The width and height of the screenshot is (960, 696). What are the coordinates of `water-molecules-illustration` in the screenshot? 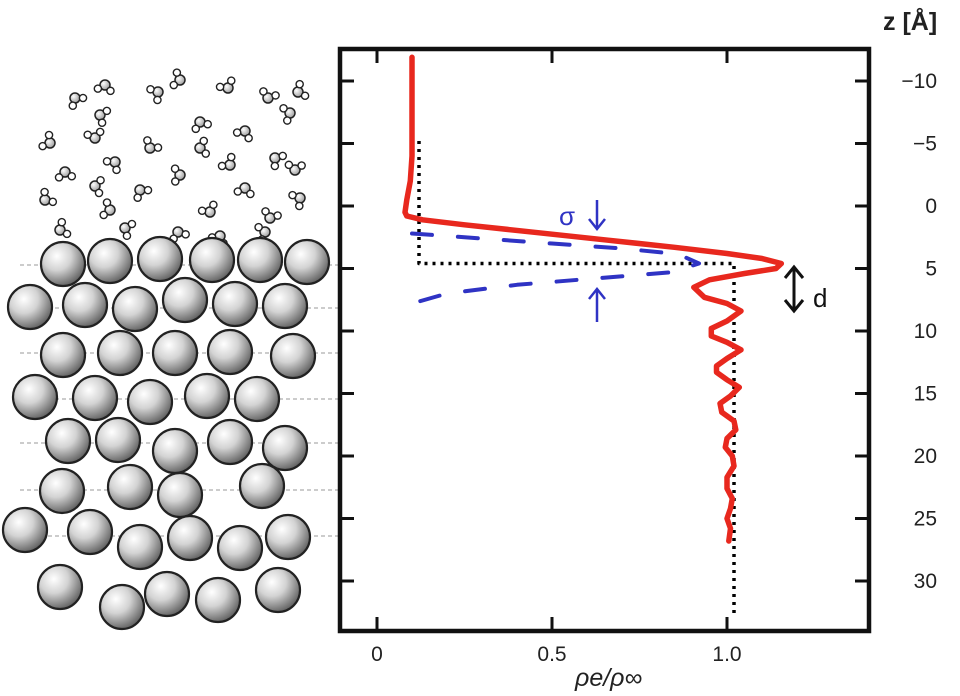 It's located at (174, 158).